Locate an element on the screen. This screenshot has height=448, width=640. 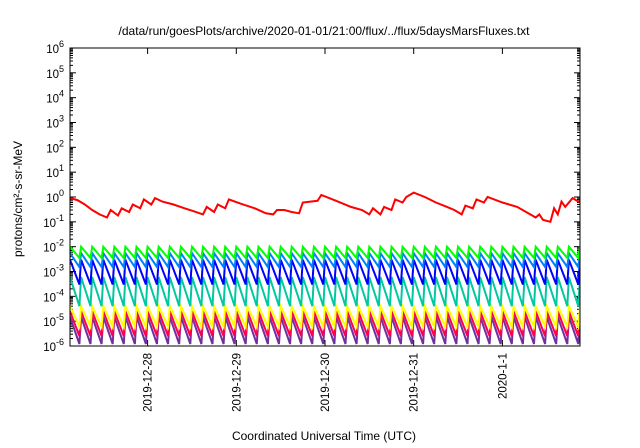
y-tick-label: 10⁻⁵ is located at coordinates (53, 320).